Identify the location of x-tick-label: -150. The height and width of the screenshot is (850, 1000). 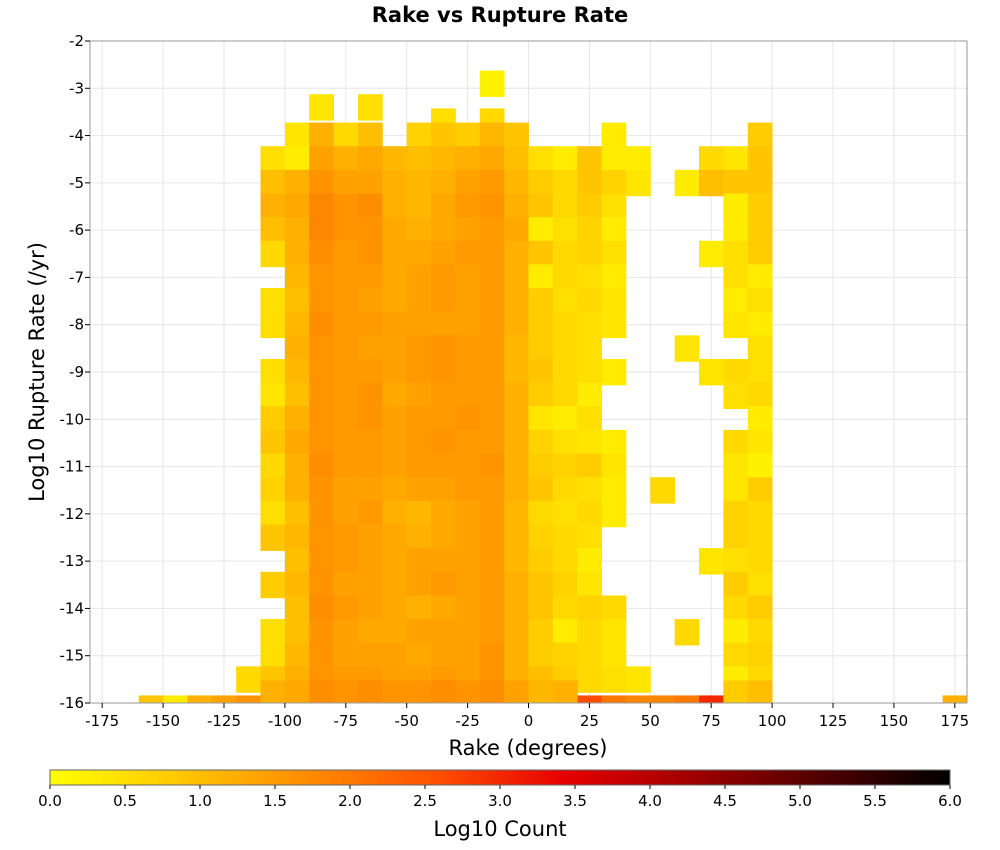
(163, 721).